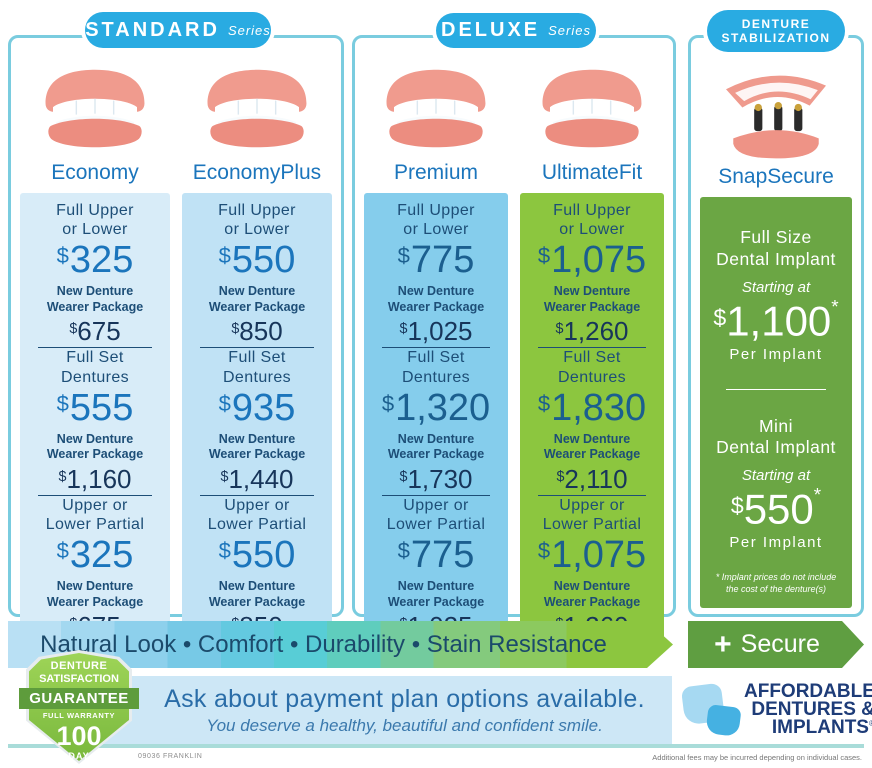 The image size is (872, 768). I want to click on package-price: $1,025, so click(436, 331).